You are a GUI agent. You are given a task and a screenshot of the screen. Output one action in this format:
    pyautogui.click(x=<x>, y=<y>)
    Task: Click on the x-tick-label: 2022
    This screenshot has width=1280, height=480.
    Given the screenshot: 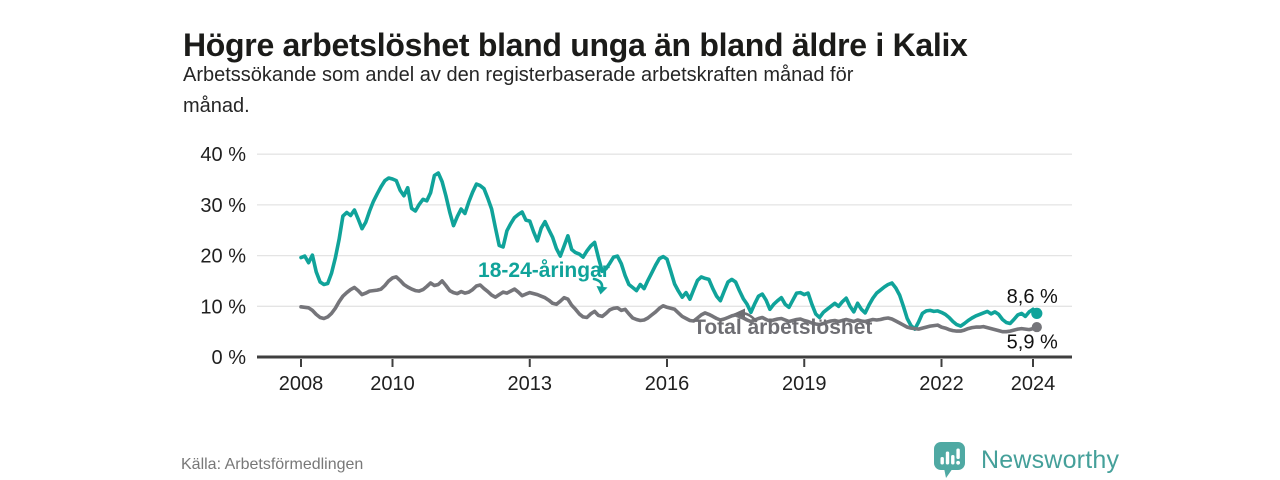 What is the action you would take?
    pyautogui.click(x=941, y=384)
    